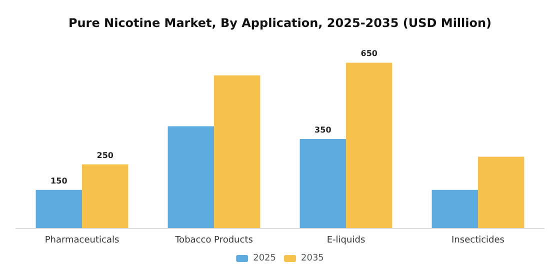 Image resolution: width=560 pixels, height=280 pixels. What do you see at coordinates (369, 53) in the screenshot?
I see `data-label: 650` at bounding box center [369, 53].